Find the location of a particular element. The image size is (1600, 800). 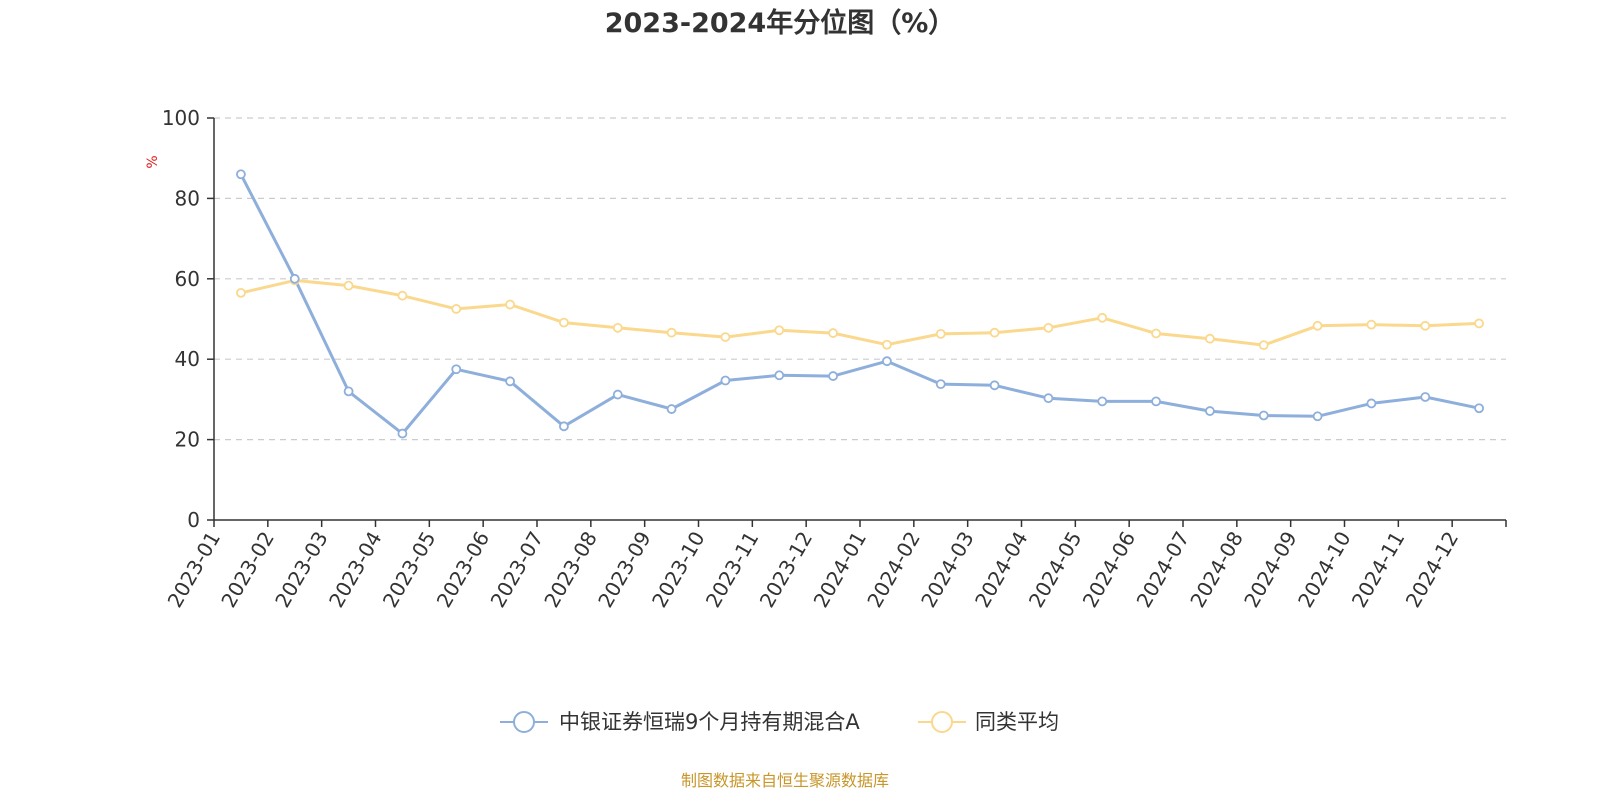

y-tick-label: 20 is located at coordinates (187, 440).